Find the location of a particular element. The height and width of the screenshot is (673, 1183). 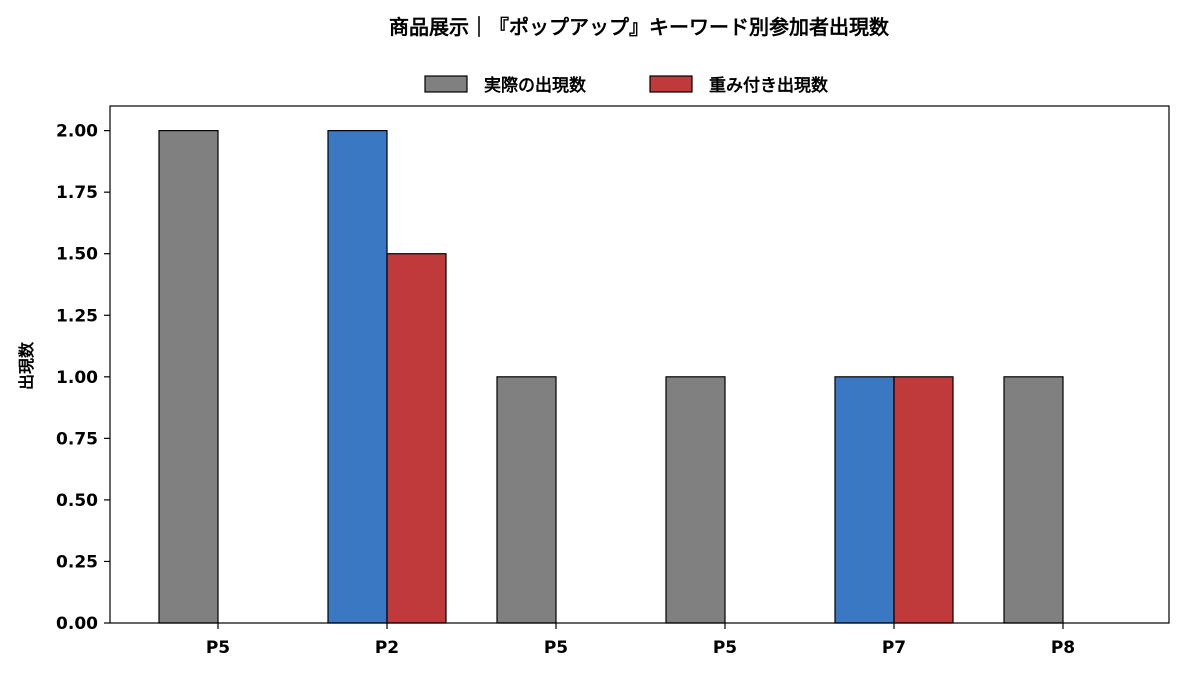

y-axis-ticks: 0.00 0.25 0.50 0.75 1.00 1.25 1.50 1.75 2.00 is located at coordinates (83, 378).